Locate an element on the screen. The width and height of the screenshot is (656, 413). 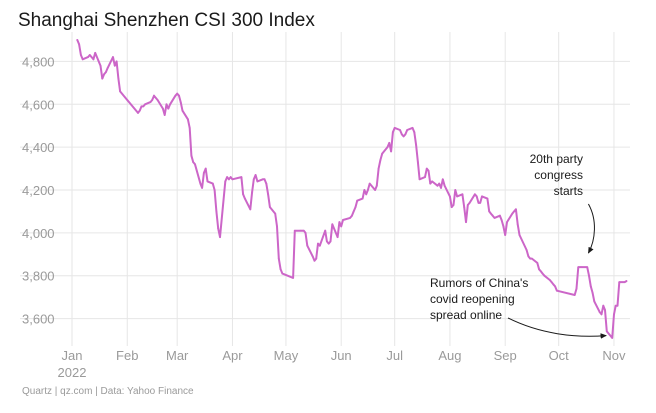
y-tick-label: 4,200 is located at coordinates (38, 190).